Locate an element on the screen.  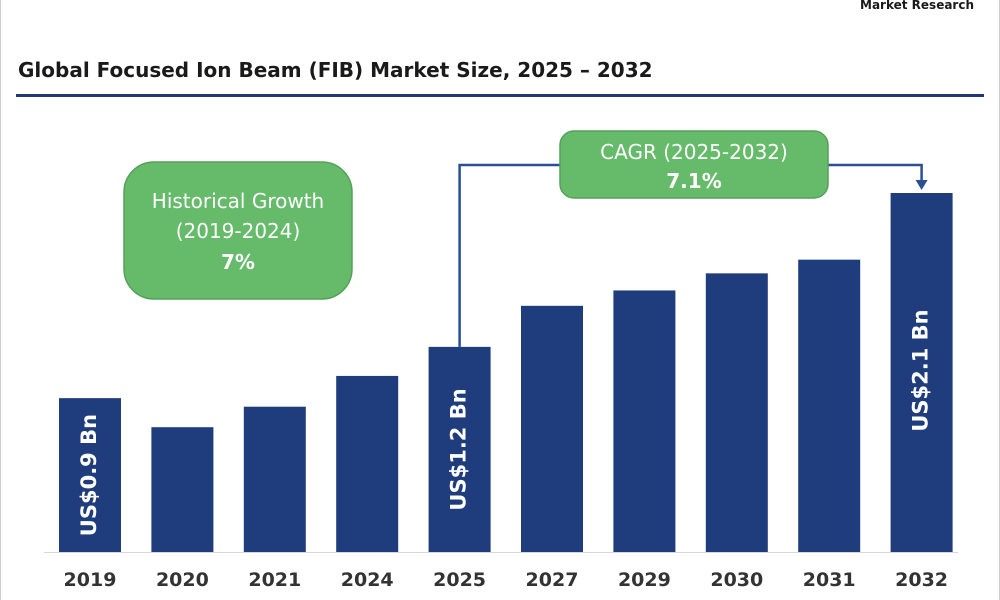
bar-2024 is located at coordinates (367, 463).